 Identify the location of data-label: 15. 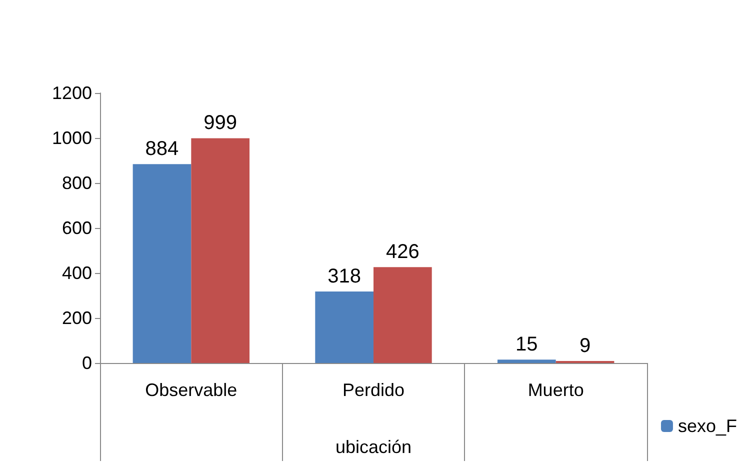
(527, 345).